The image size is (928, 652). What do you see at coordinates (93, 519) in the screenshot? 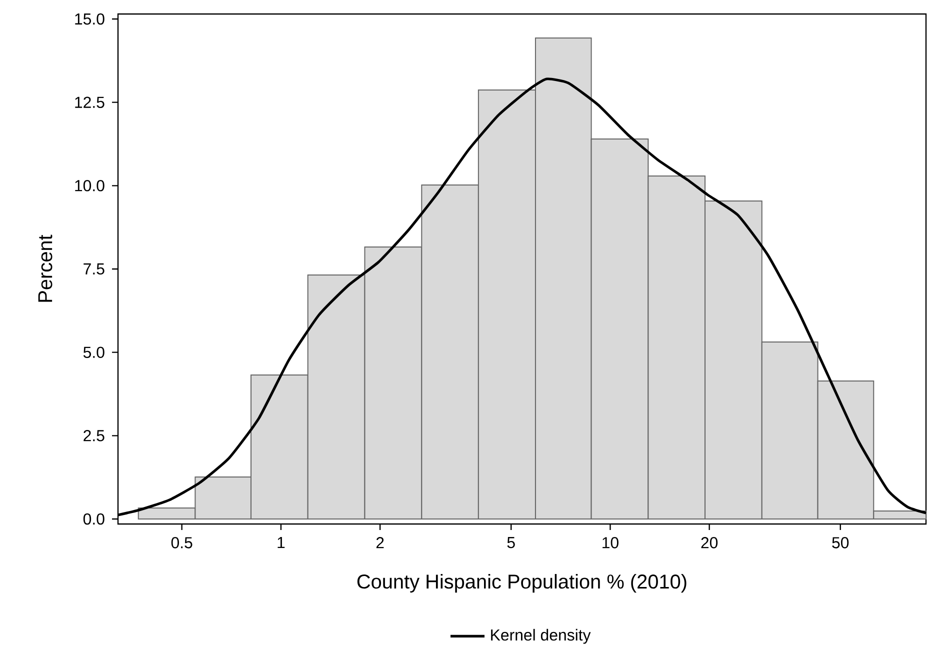
I see `y-tick-label: 0.0` at bounding box center [93, 519].